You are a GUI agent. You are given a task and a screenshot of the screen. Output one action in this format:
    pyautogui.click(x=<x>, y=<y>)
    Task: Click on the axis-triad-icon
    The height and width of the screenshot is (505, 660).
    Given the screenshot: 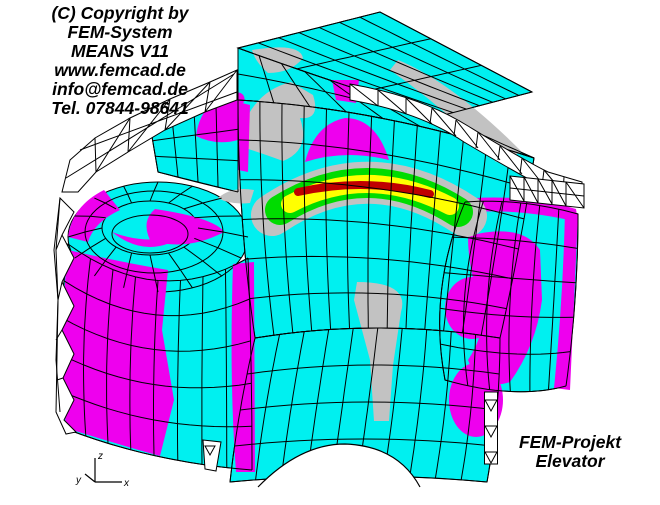 What is the action you would take?
    pyautogui.click(x=103, y=470)
    